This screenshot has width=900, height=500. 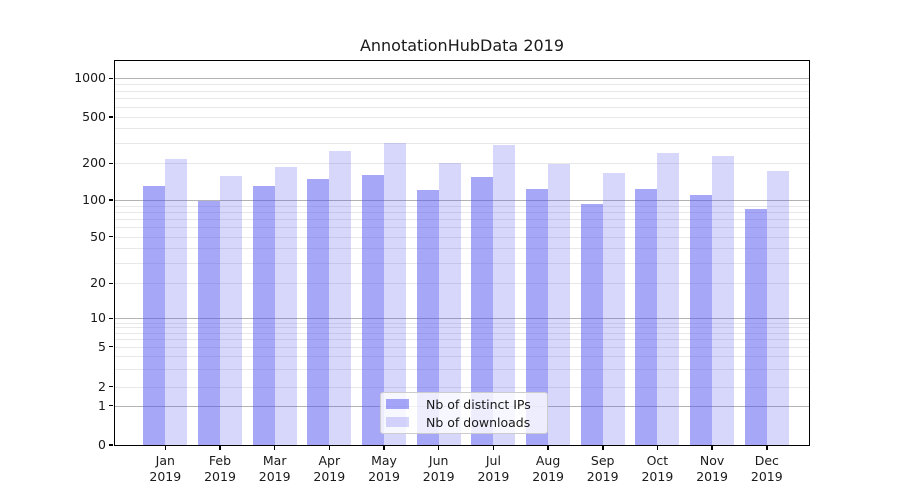 I want to click on xtick-mark-jul, so click(x=493, y=448).